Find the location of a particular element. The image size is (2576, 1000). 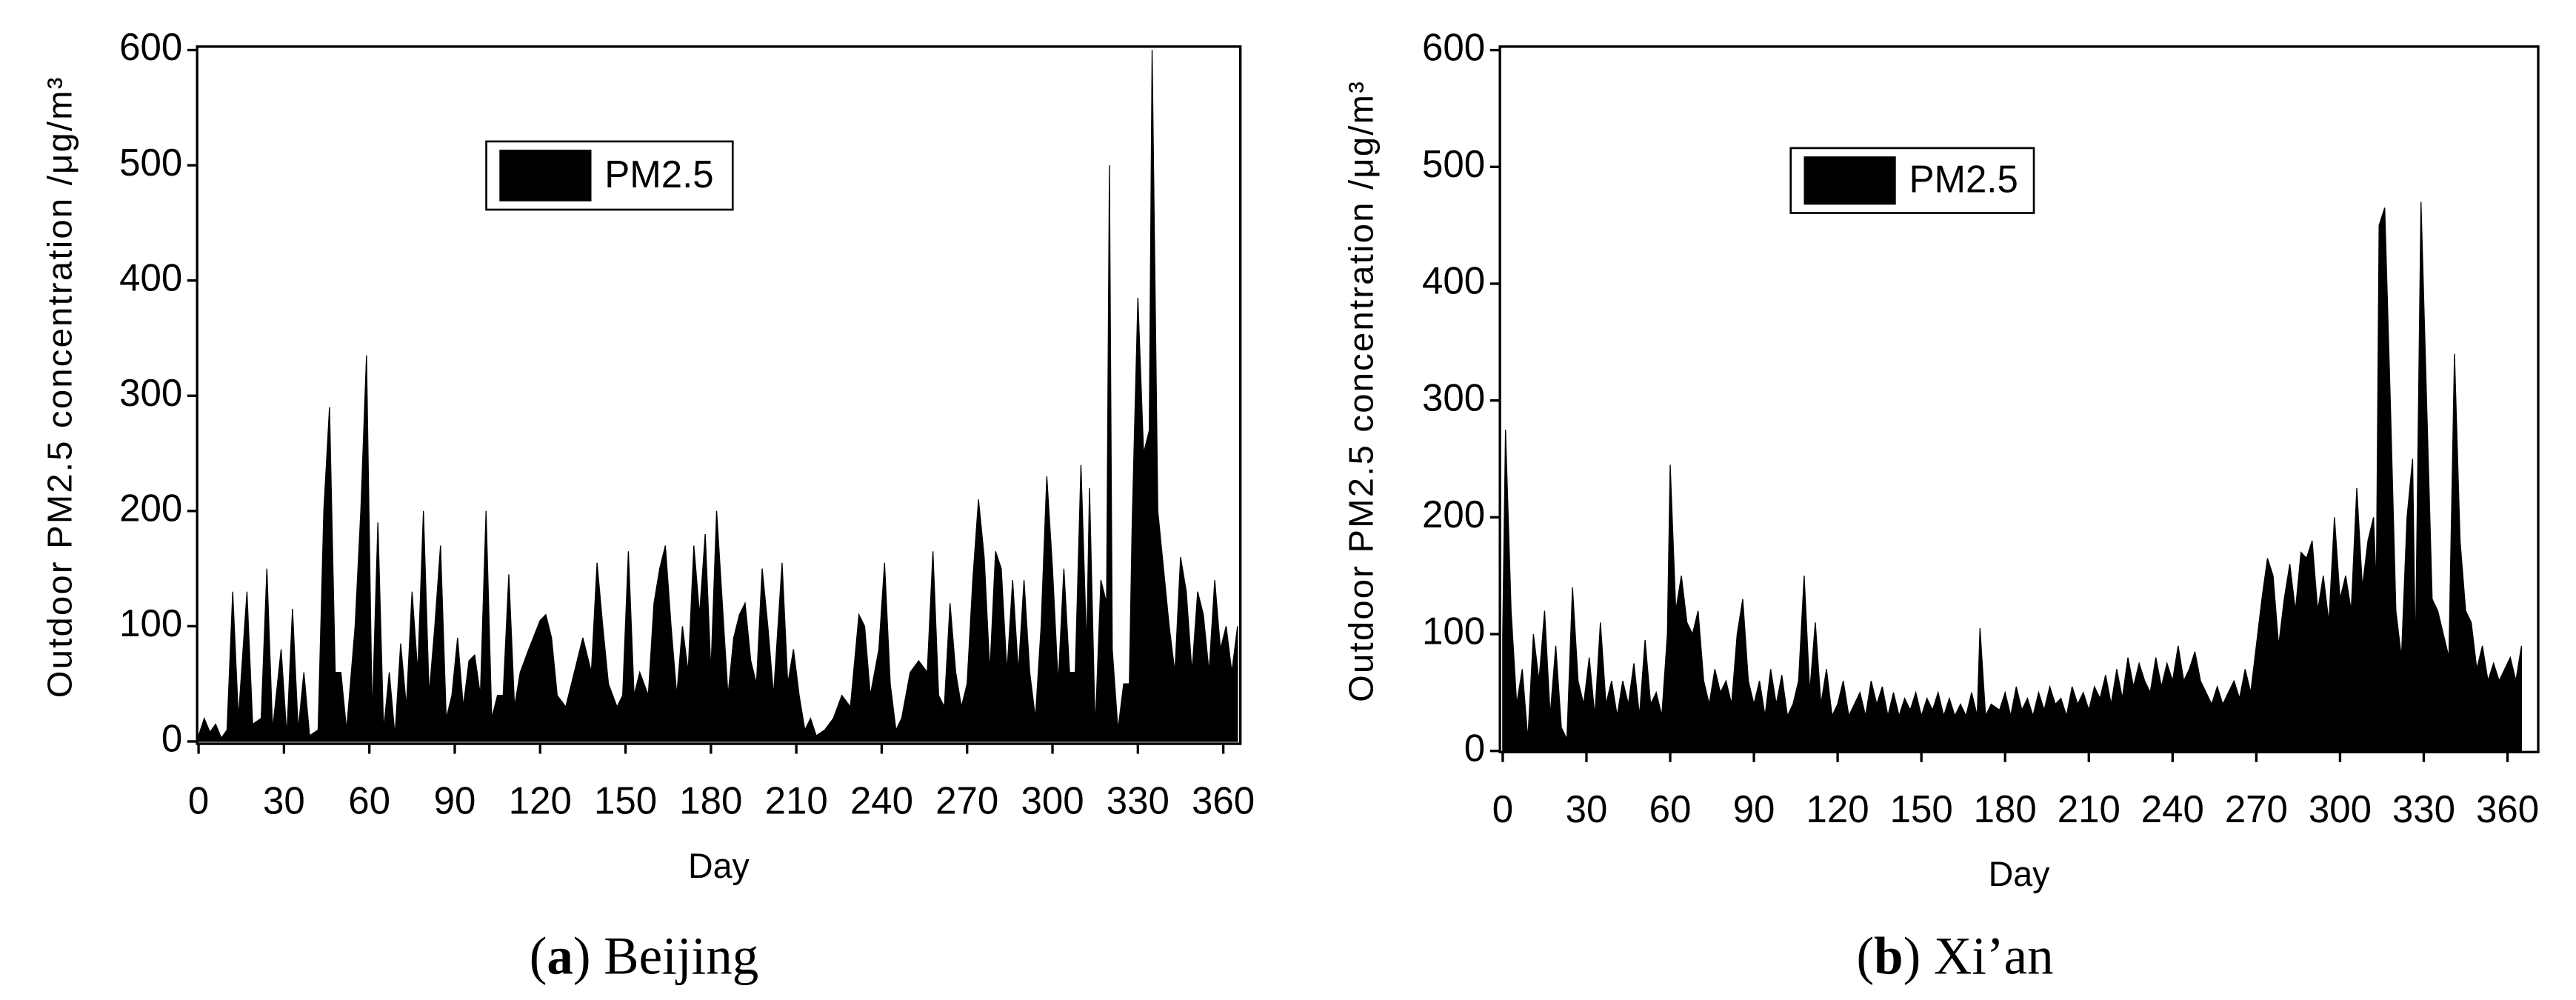

caption-part: a is located at coordinates (560, 956).